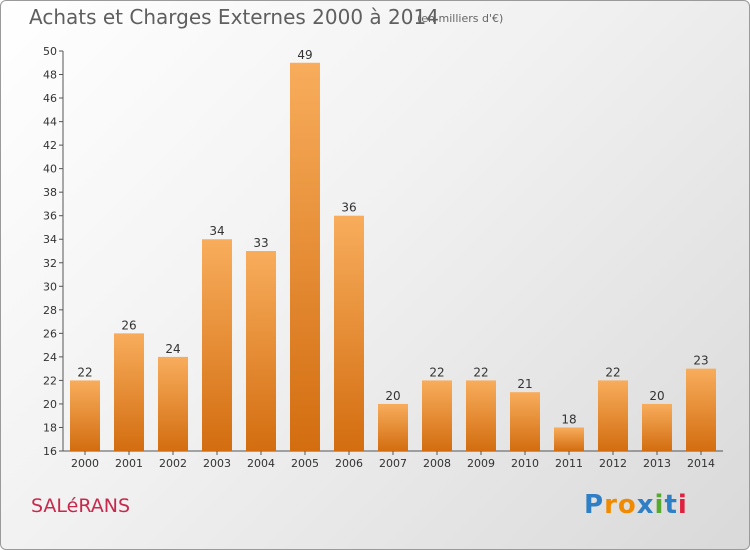 Image resolution: width=750 pixels, height=550 pixels. What do you see at coordinates (50, 192) in the screenshot?
I see `y-tick-label: 38` at bounding box center [50, 192].